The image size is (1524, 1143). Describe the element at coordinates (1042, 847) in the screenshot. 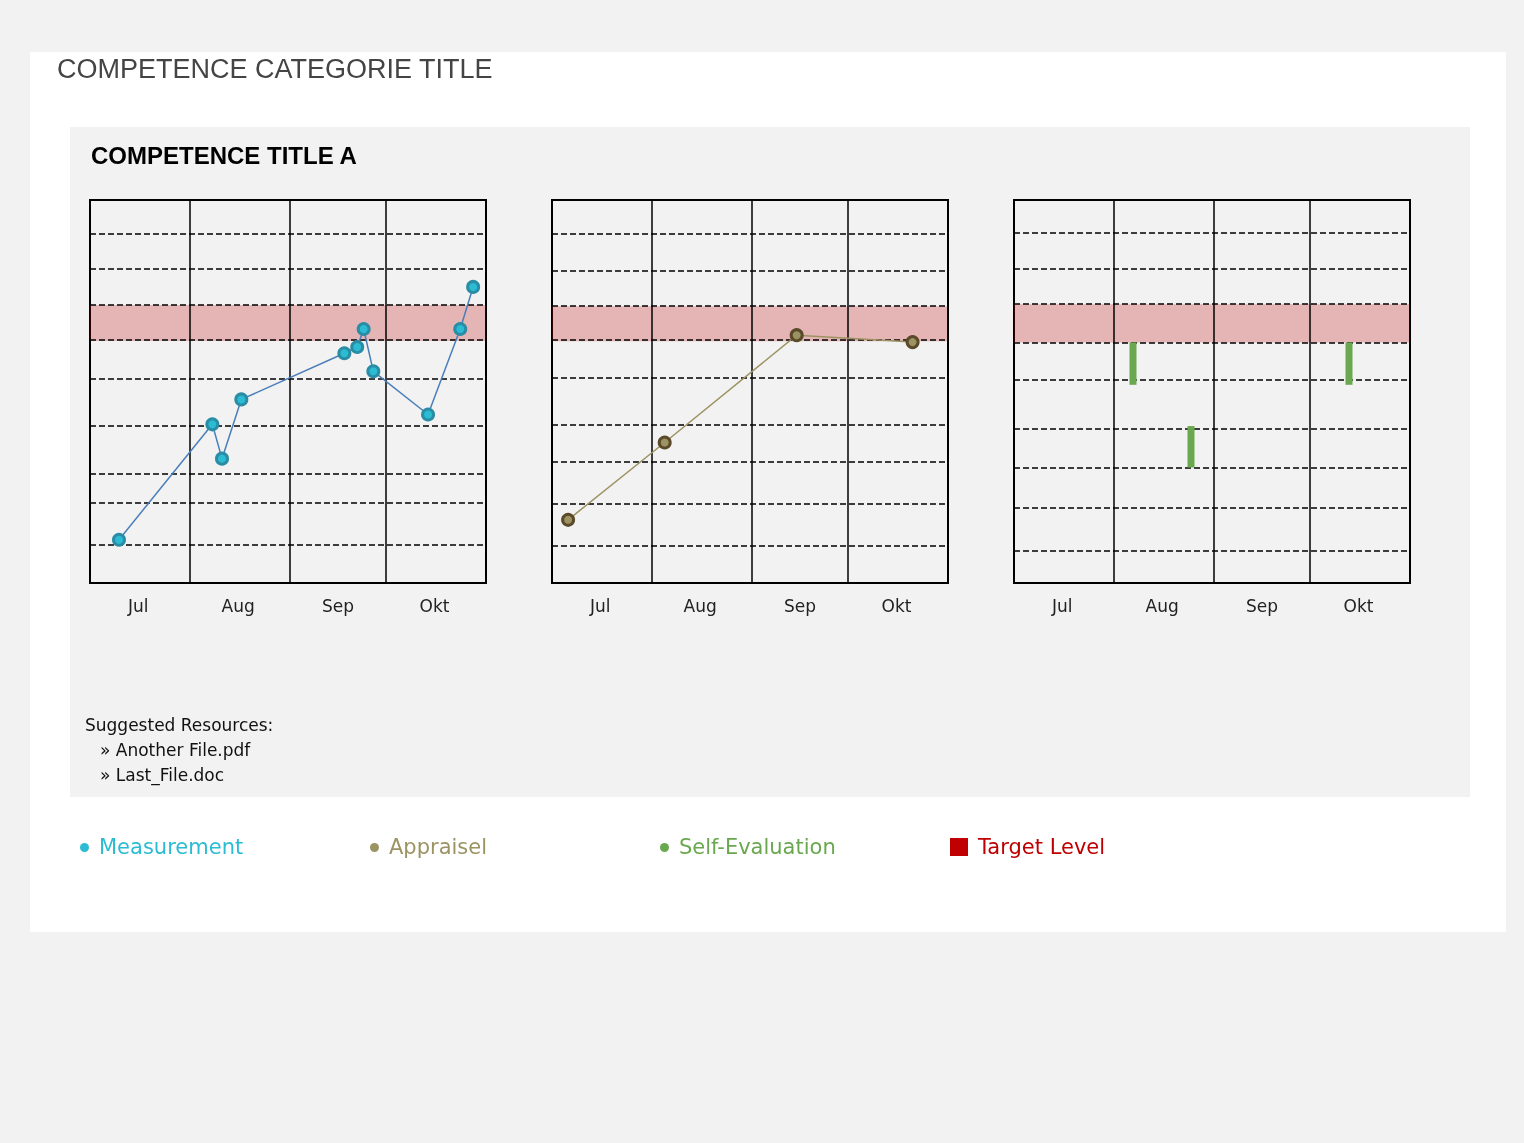

I see `legend-label: Target Level` at that location.